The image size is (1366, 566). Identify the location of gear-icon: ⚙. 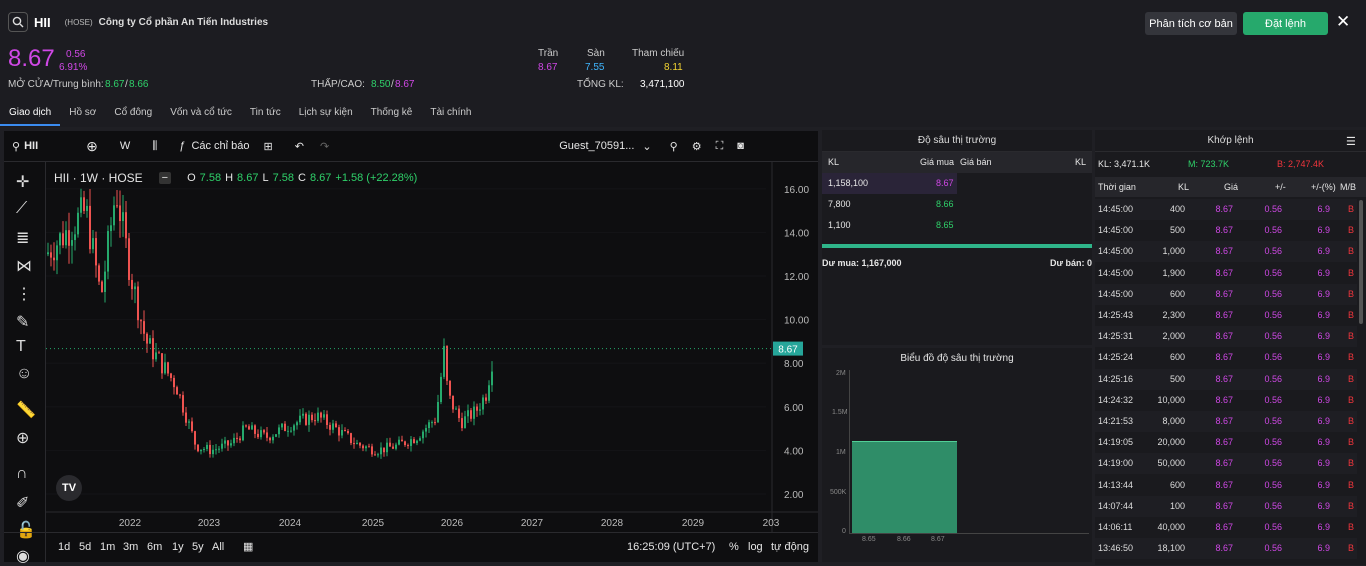
(696, 146).